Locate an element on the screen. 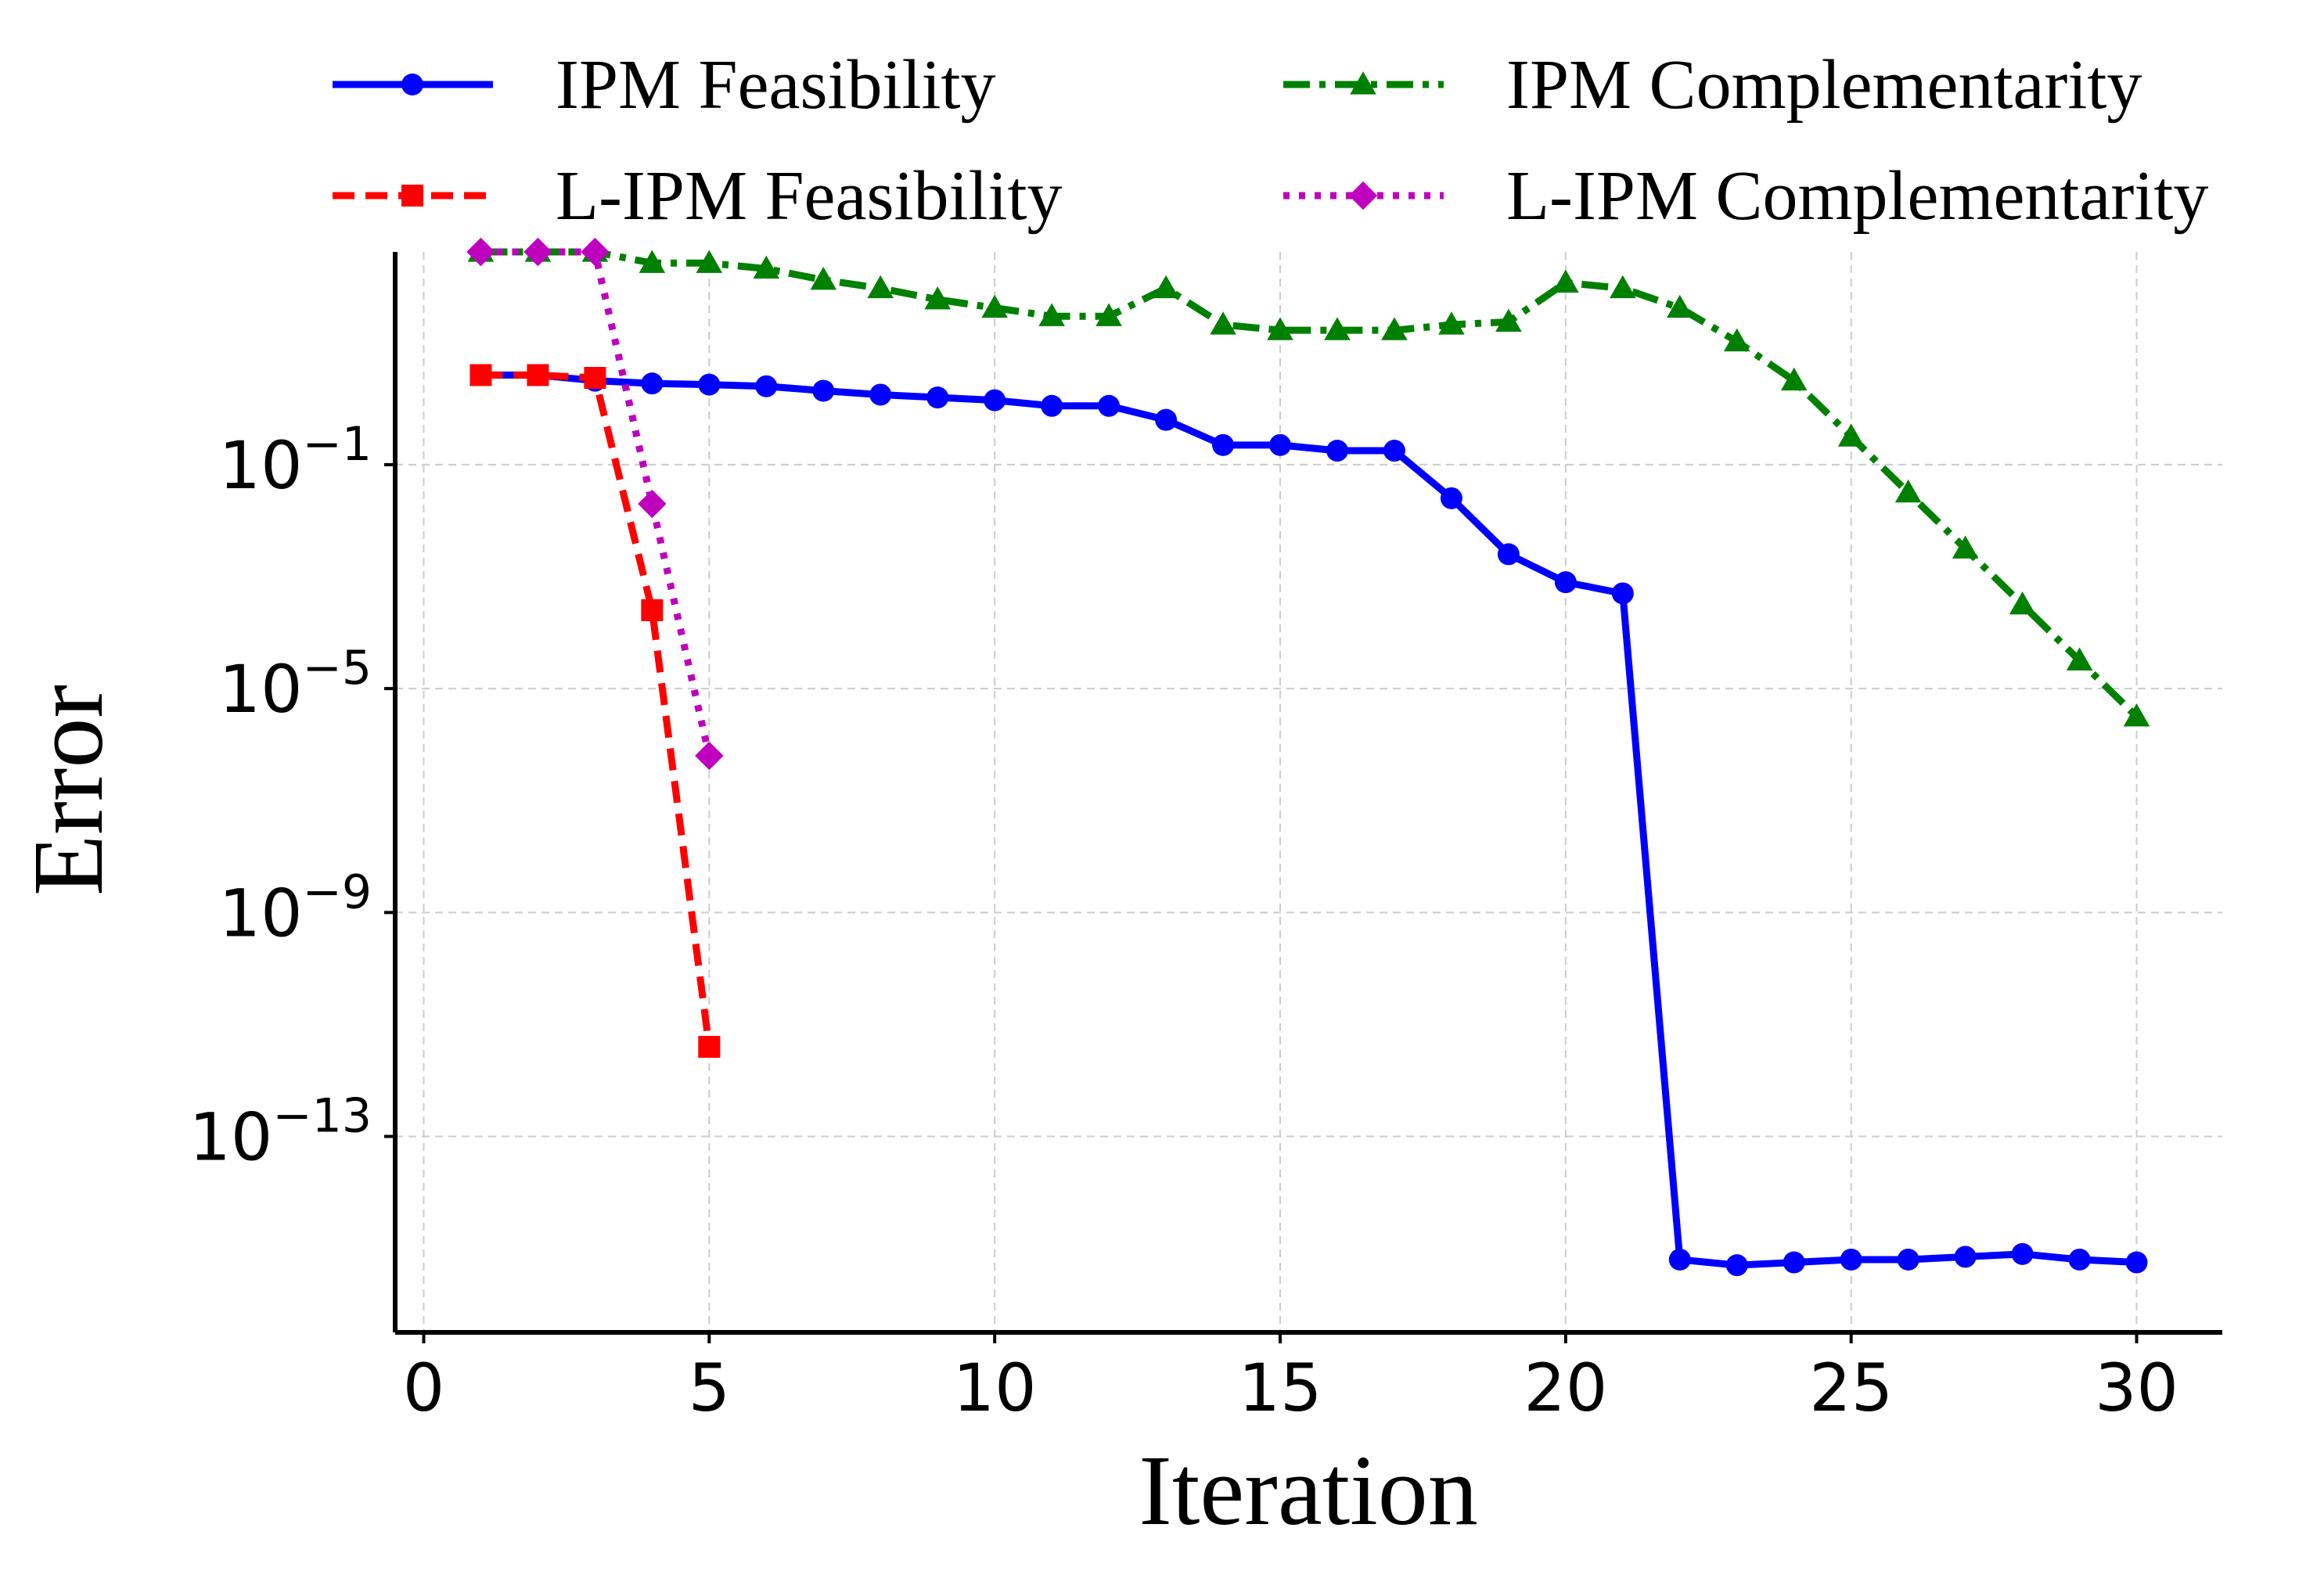  legend-label: IPM Complementarity is located at coordinates (1824, 85).